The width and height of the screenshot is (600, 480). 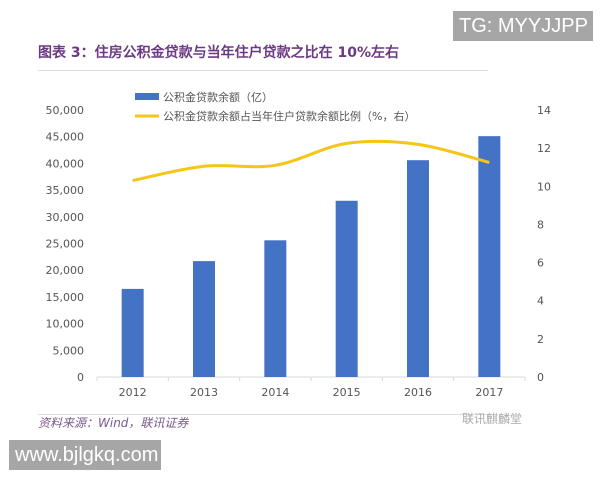 I want to click on y-right-tick-label: 14, so click(x=544, y=110).